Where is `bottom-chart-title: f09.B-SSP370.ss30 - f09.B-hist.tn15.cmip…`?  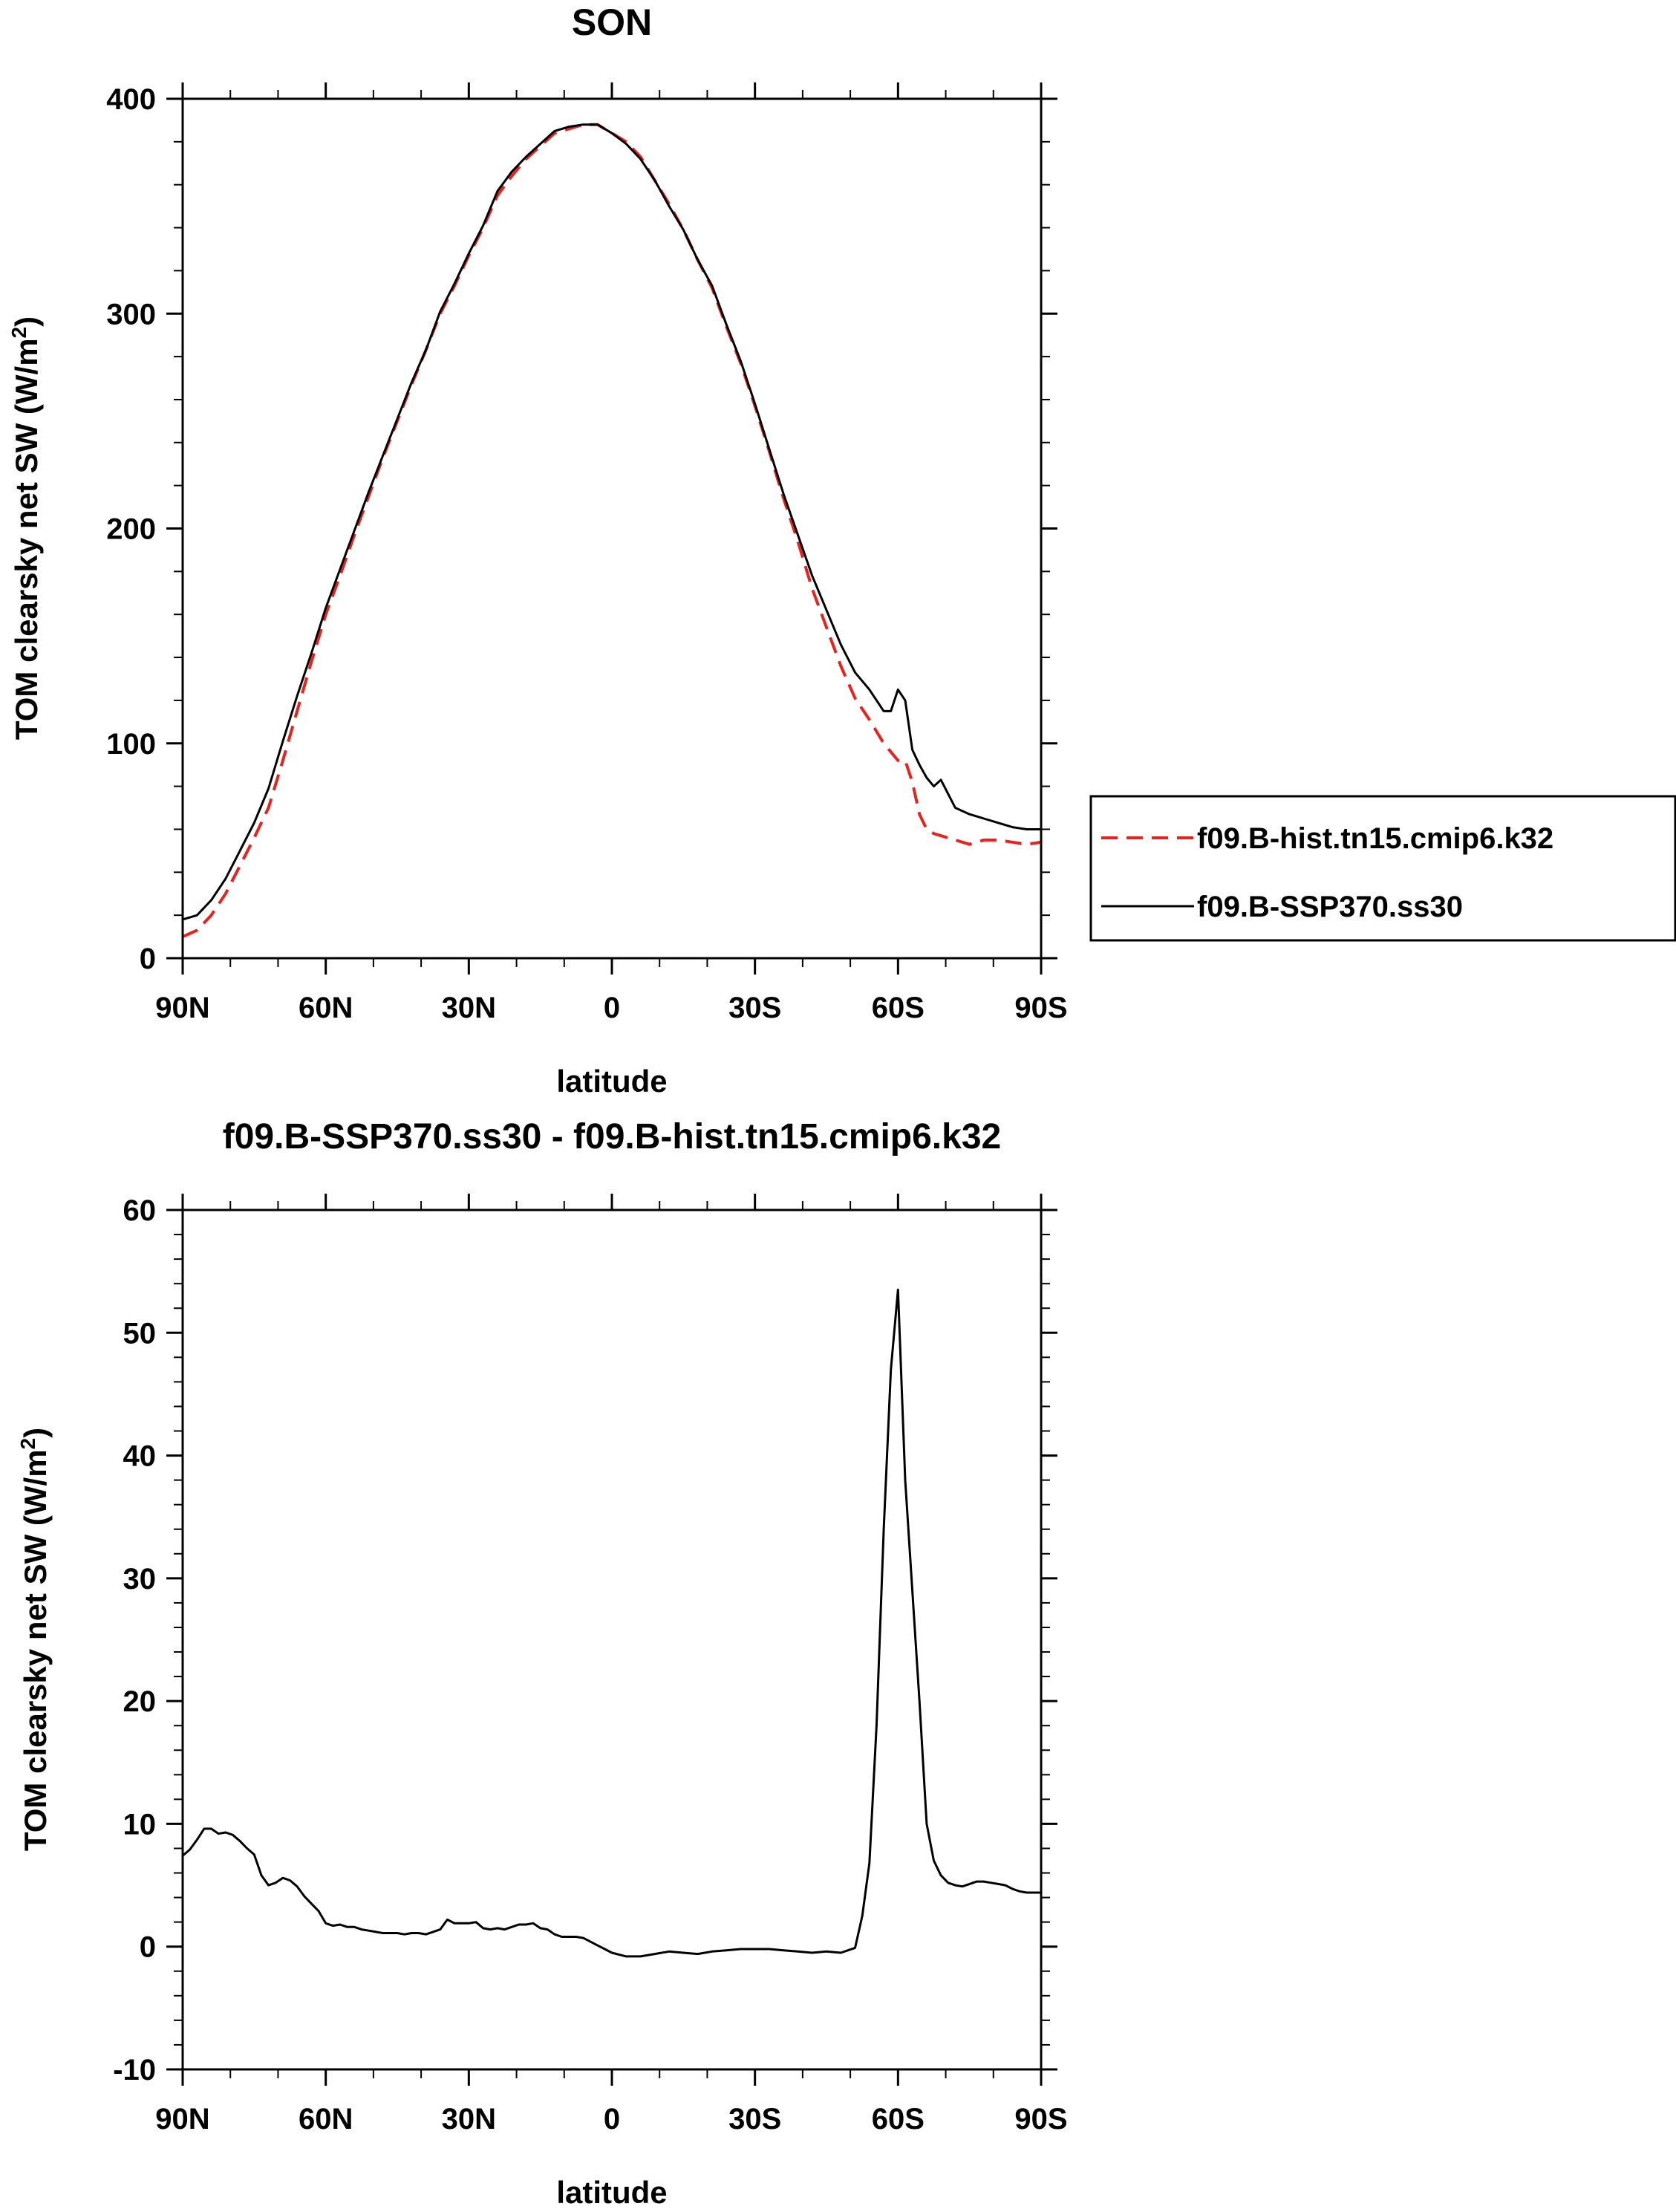 bottom-chart-title: f09.B-SSP370.ss30 - f09.B-hist.tn15.cmip… is located at coordinates (612, 1137).